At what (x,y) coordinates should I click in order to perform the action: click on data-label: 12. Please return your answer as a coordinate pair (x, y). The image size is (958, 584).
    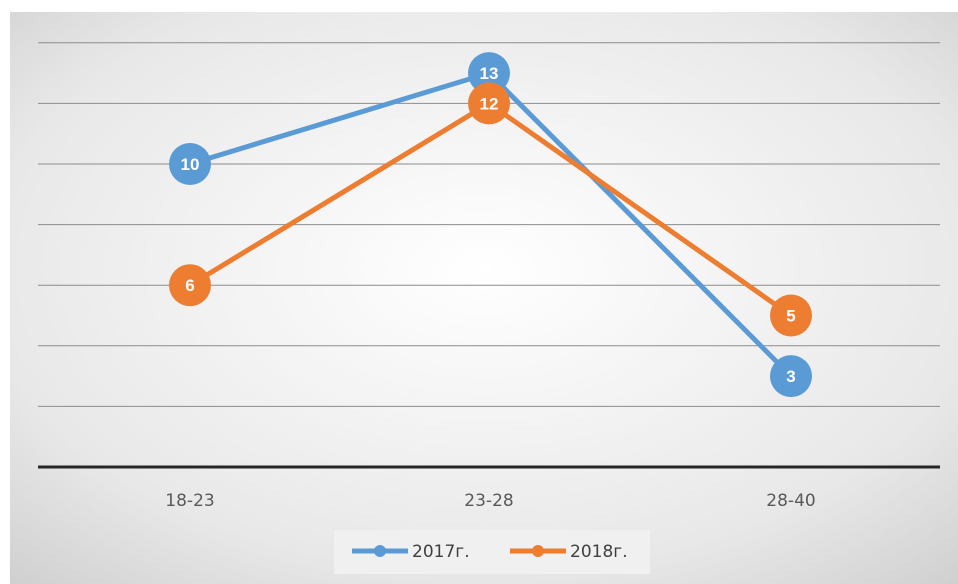
    Looking at the image, I should click on (489, 103).